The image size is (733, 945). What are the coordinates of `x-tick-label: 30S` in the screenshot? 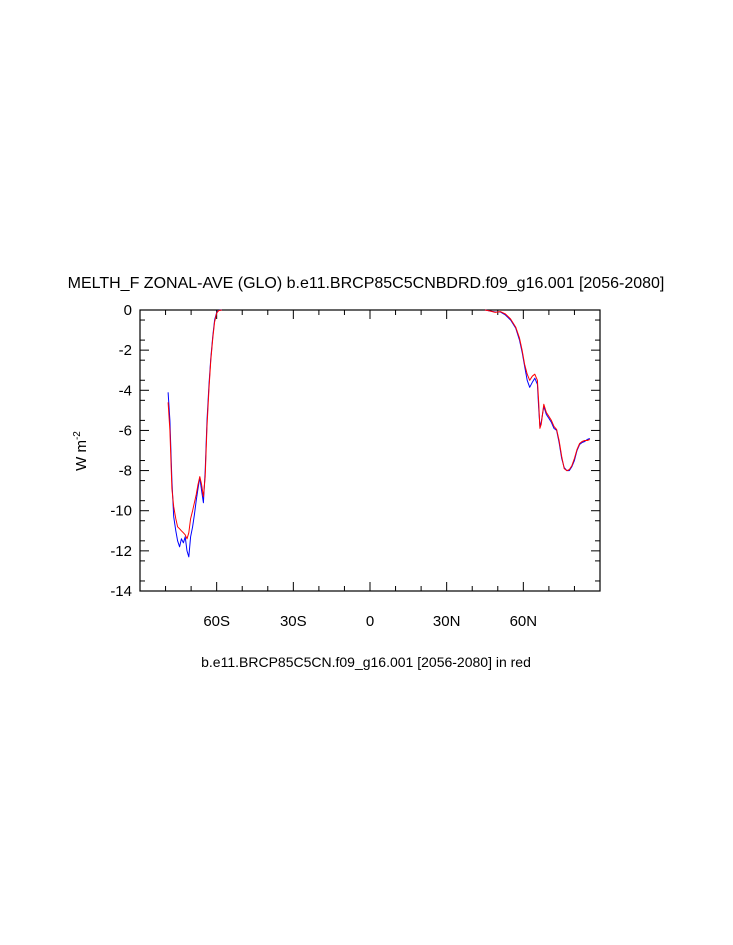 It's located at (293, 621).